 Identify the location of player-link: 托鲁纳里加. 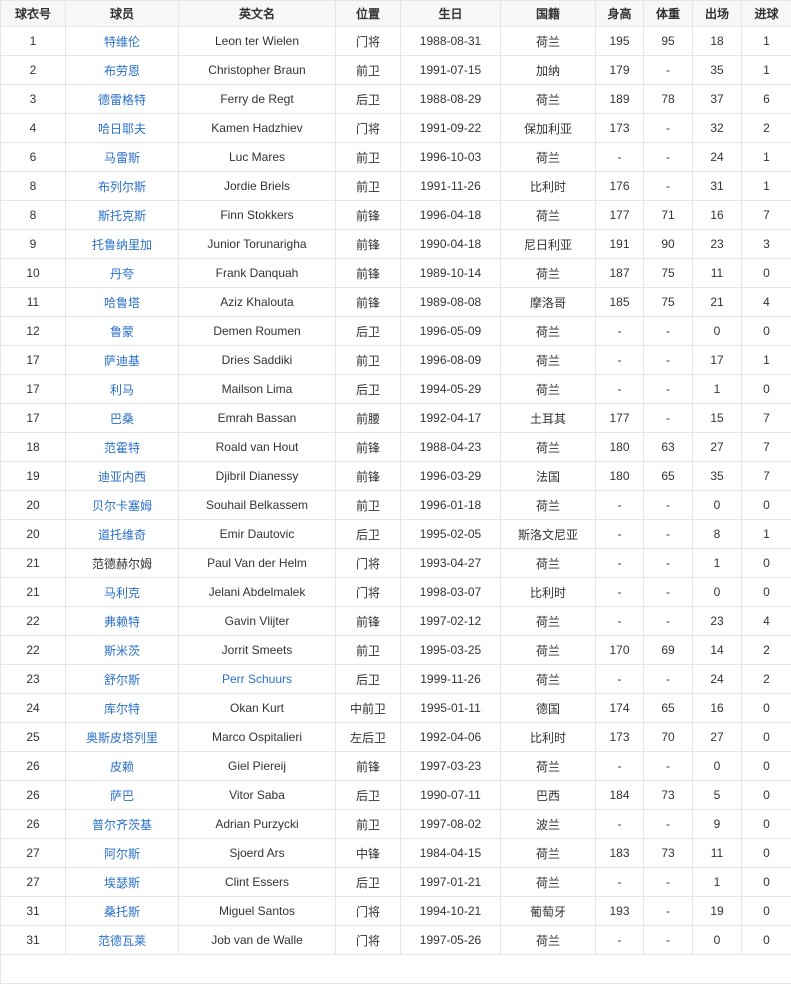
(121, 244).